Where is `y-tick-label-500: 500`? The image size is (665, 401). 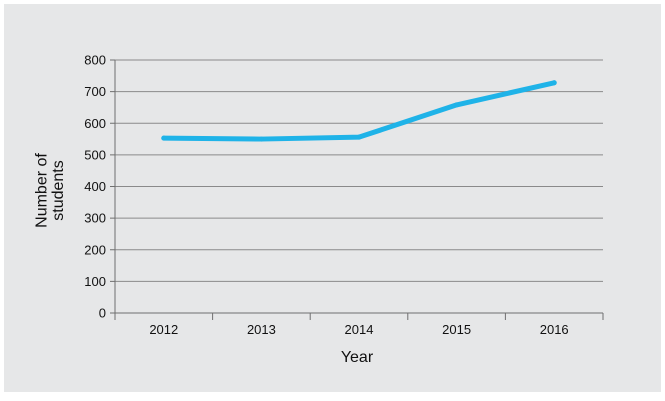
y-tick-label-500: 500 is located at coordinates (95, 154).